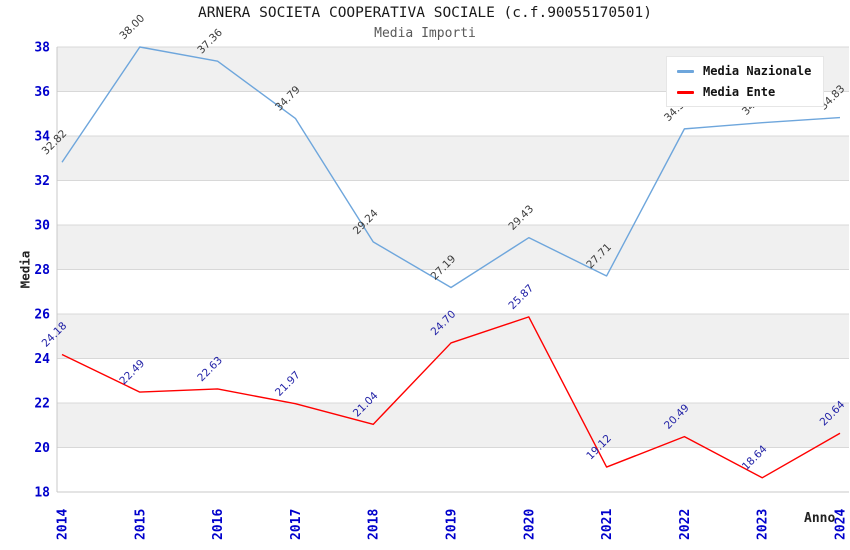 The image size is (850, 550). What do you see at coordinates (42, 270) in the screenshot?
I see `y-tick-label: 28` at bounding box center [42, 270].